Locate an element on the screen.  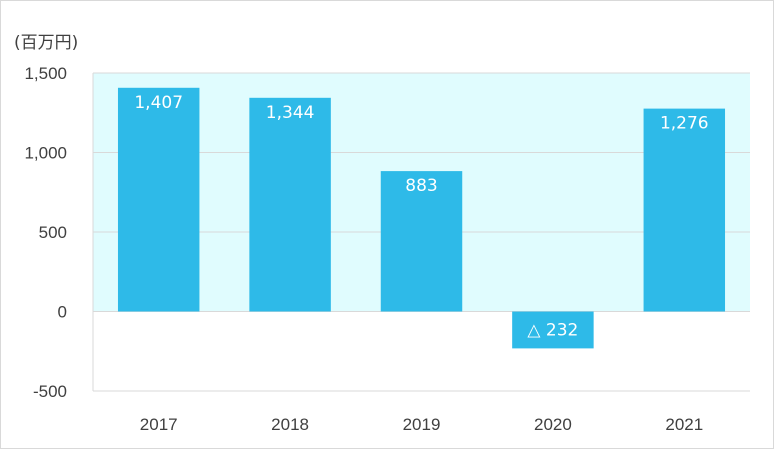
x-tick-label: 2019 is located at coordinates (422, 424).